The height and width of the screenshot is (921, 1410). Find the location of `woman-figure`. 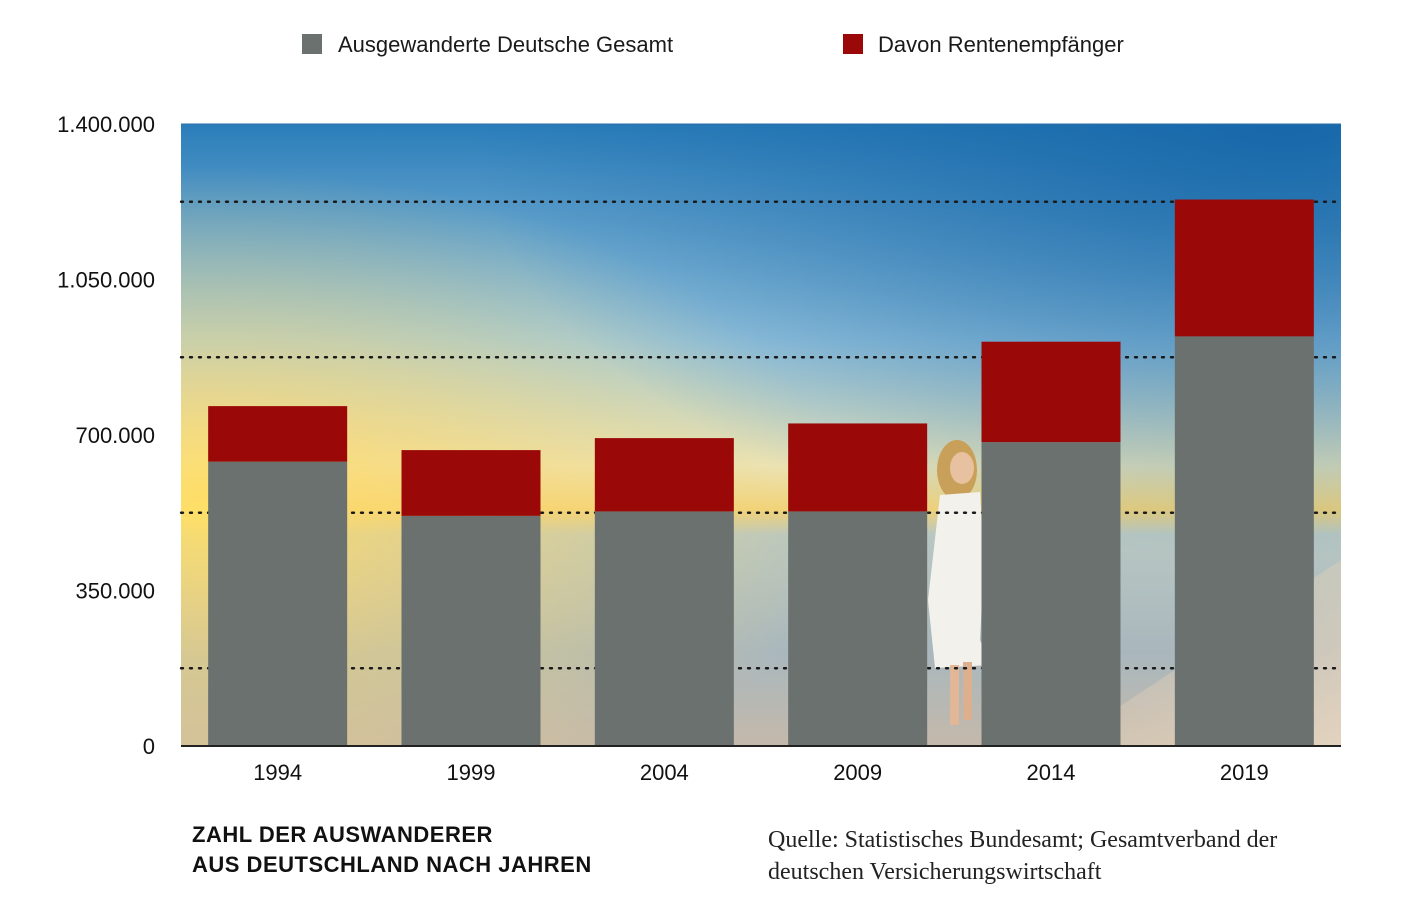

woman-figure is located at coordinates (959, 582).